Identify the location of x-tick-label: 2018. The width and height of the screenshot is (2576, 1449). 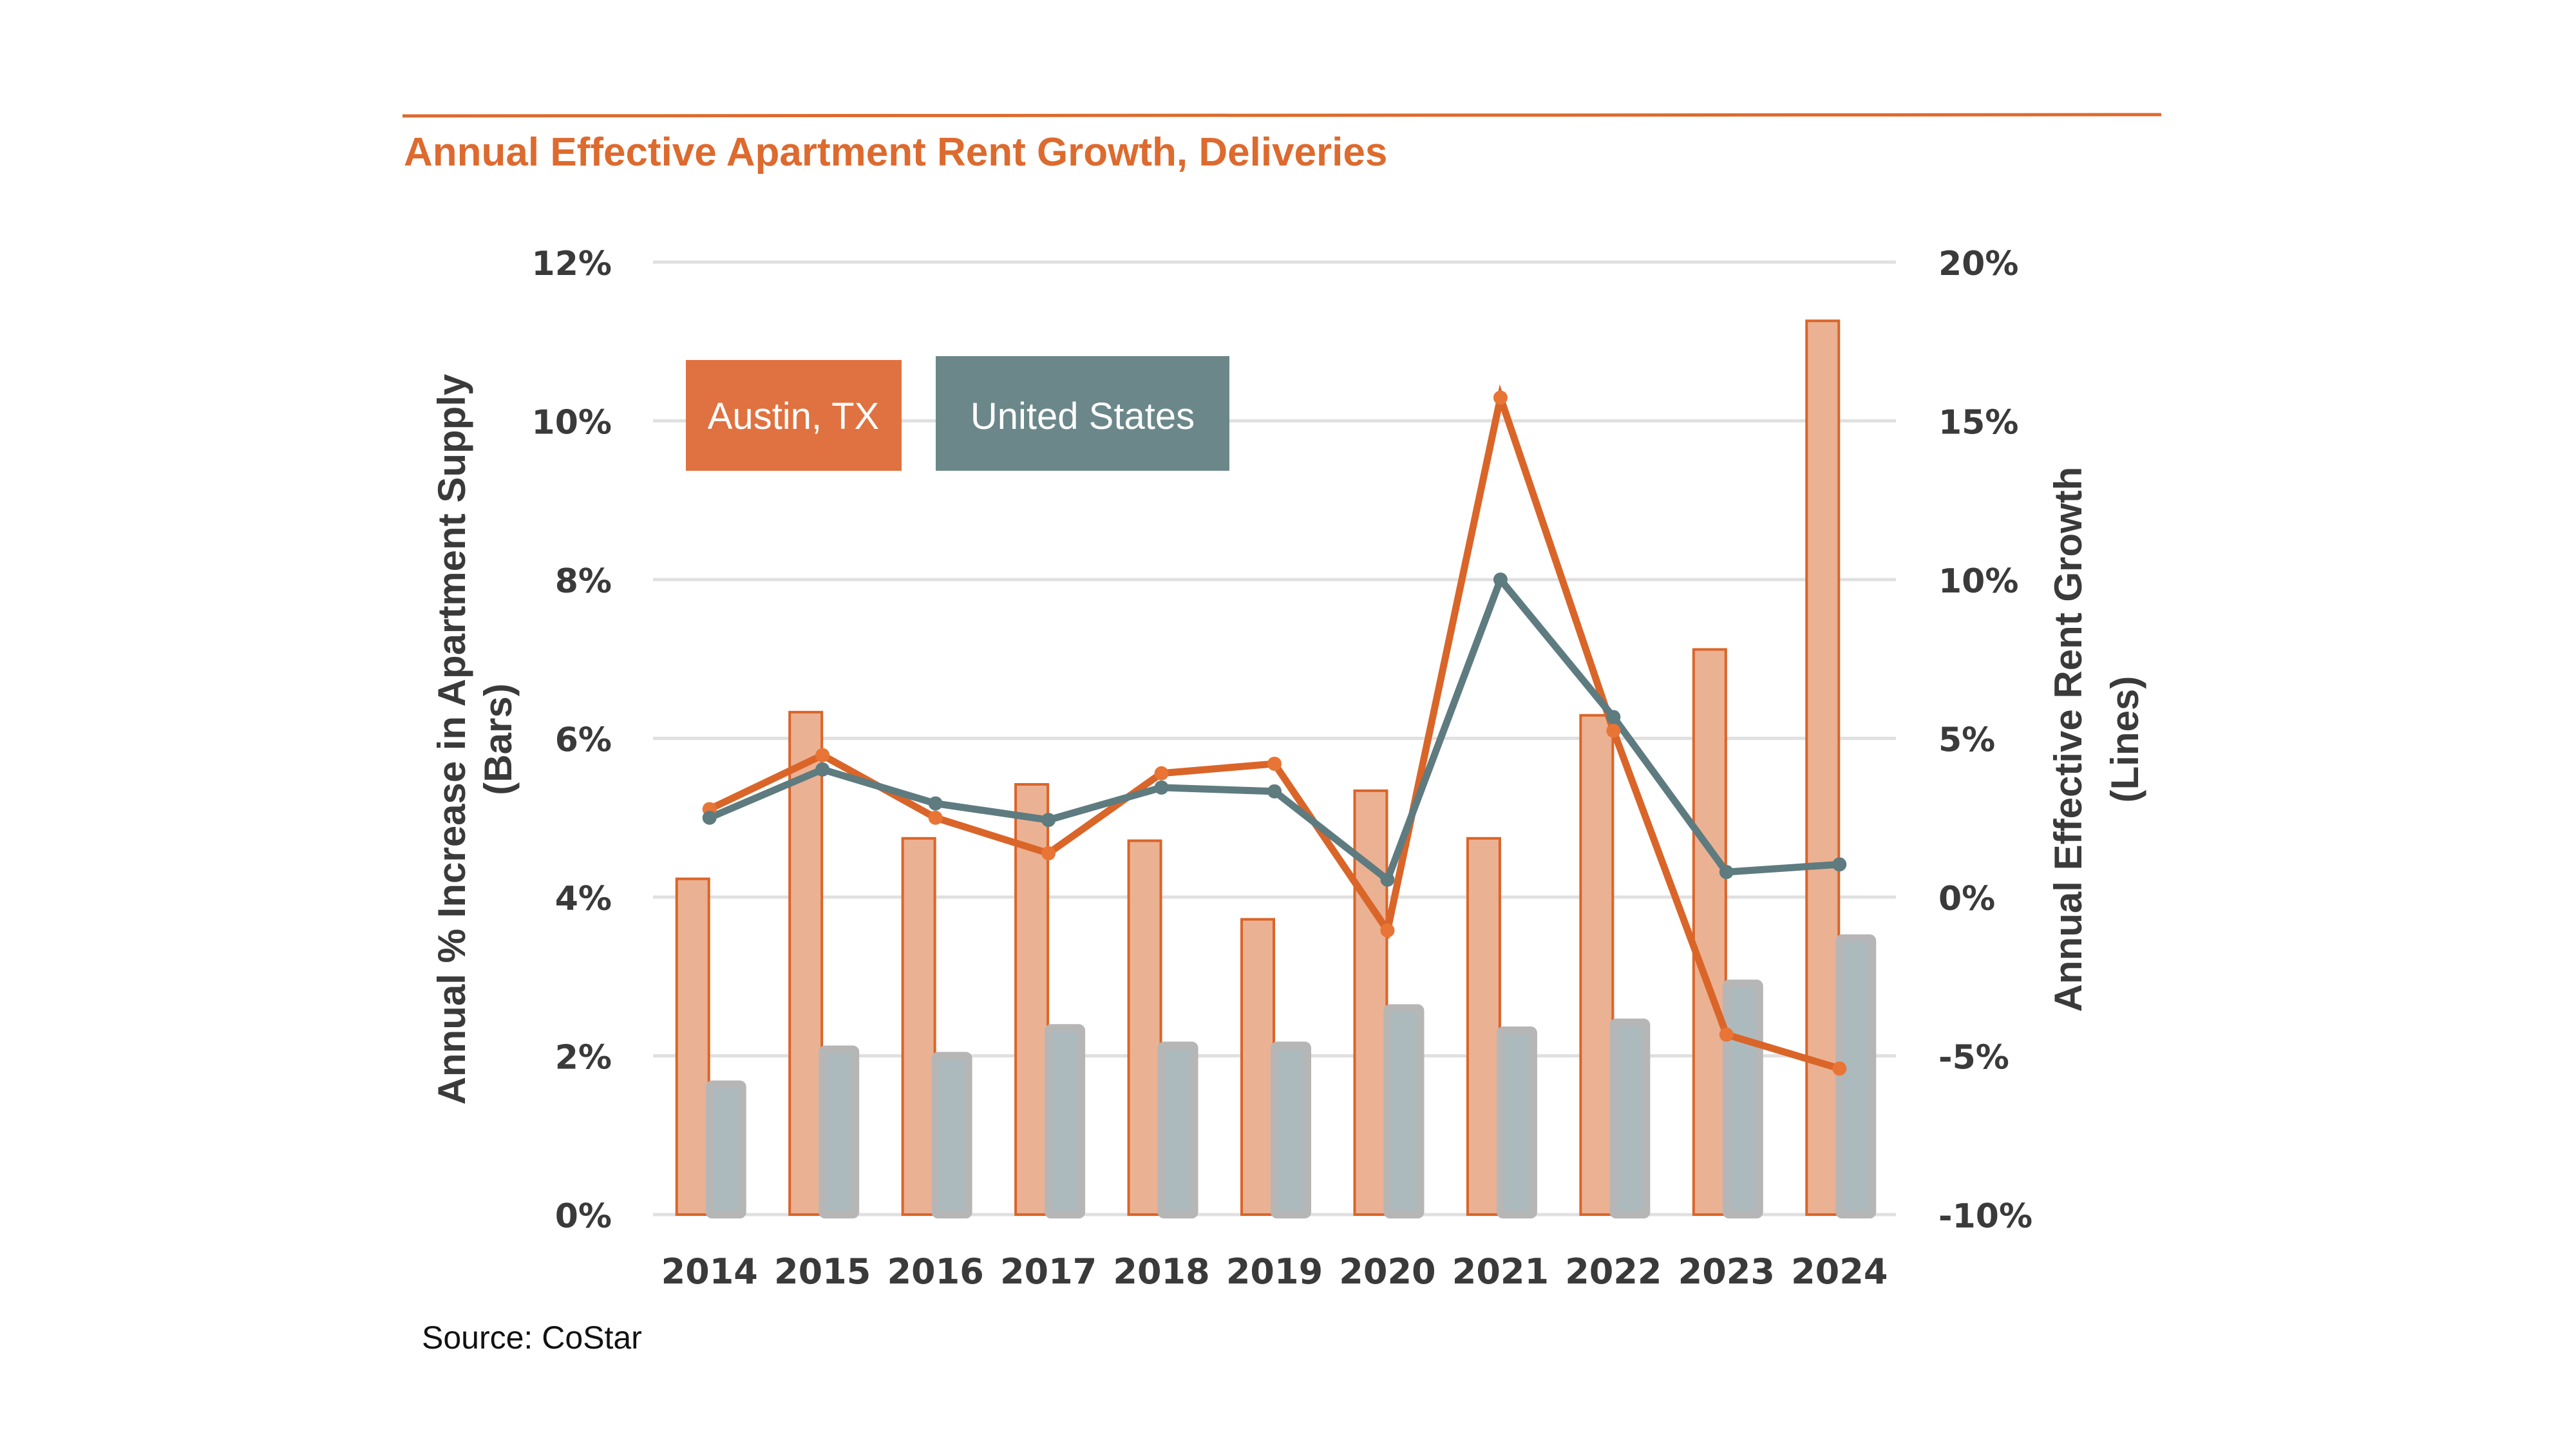
(1161, 1271).